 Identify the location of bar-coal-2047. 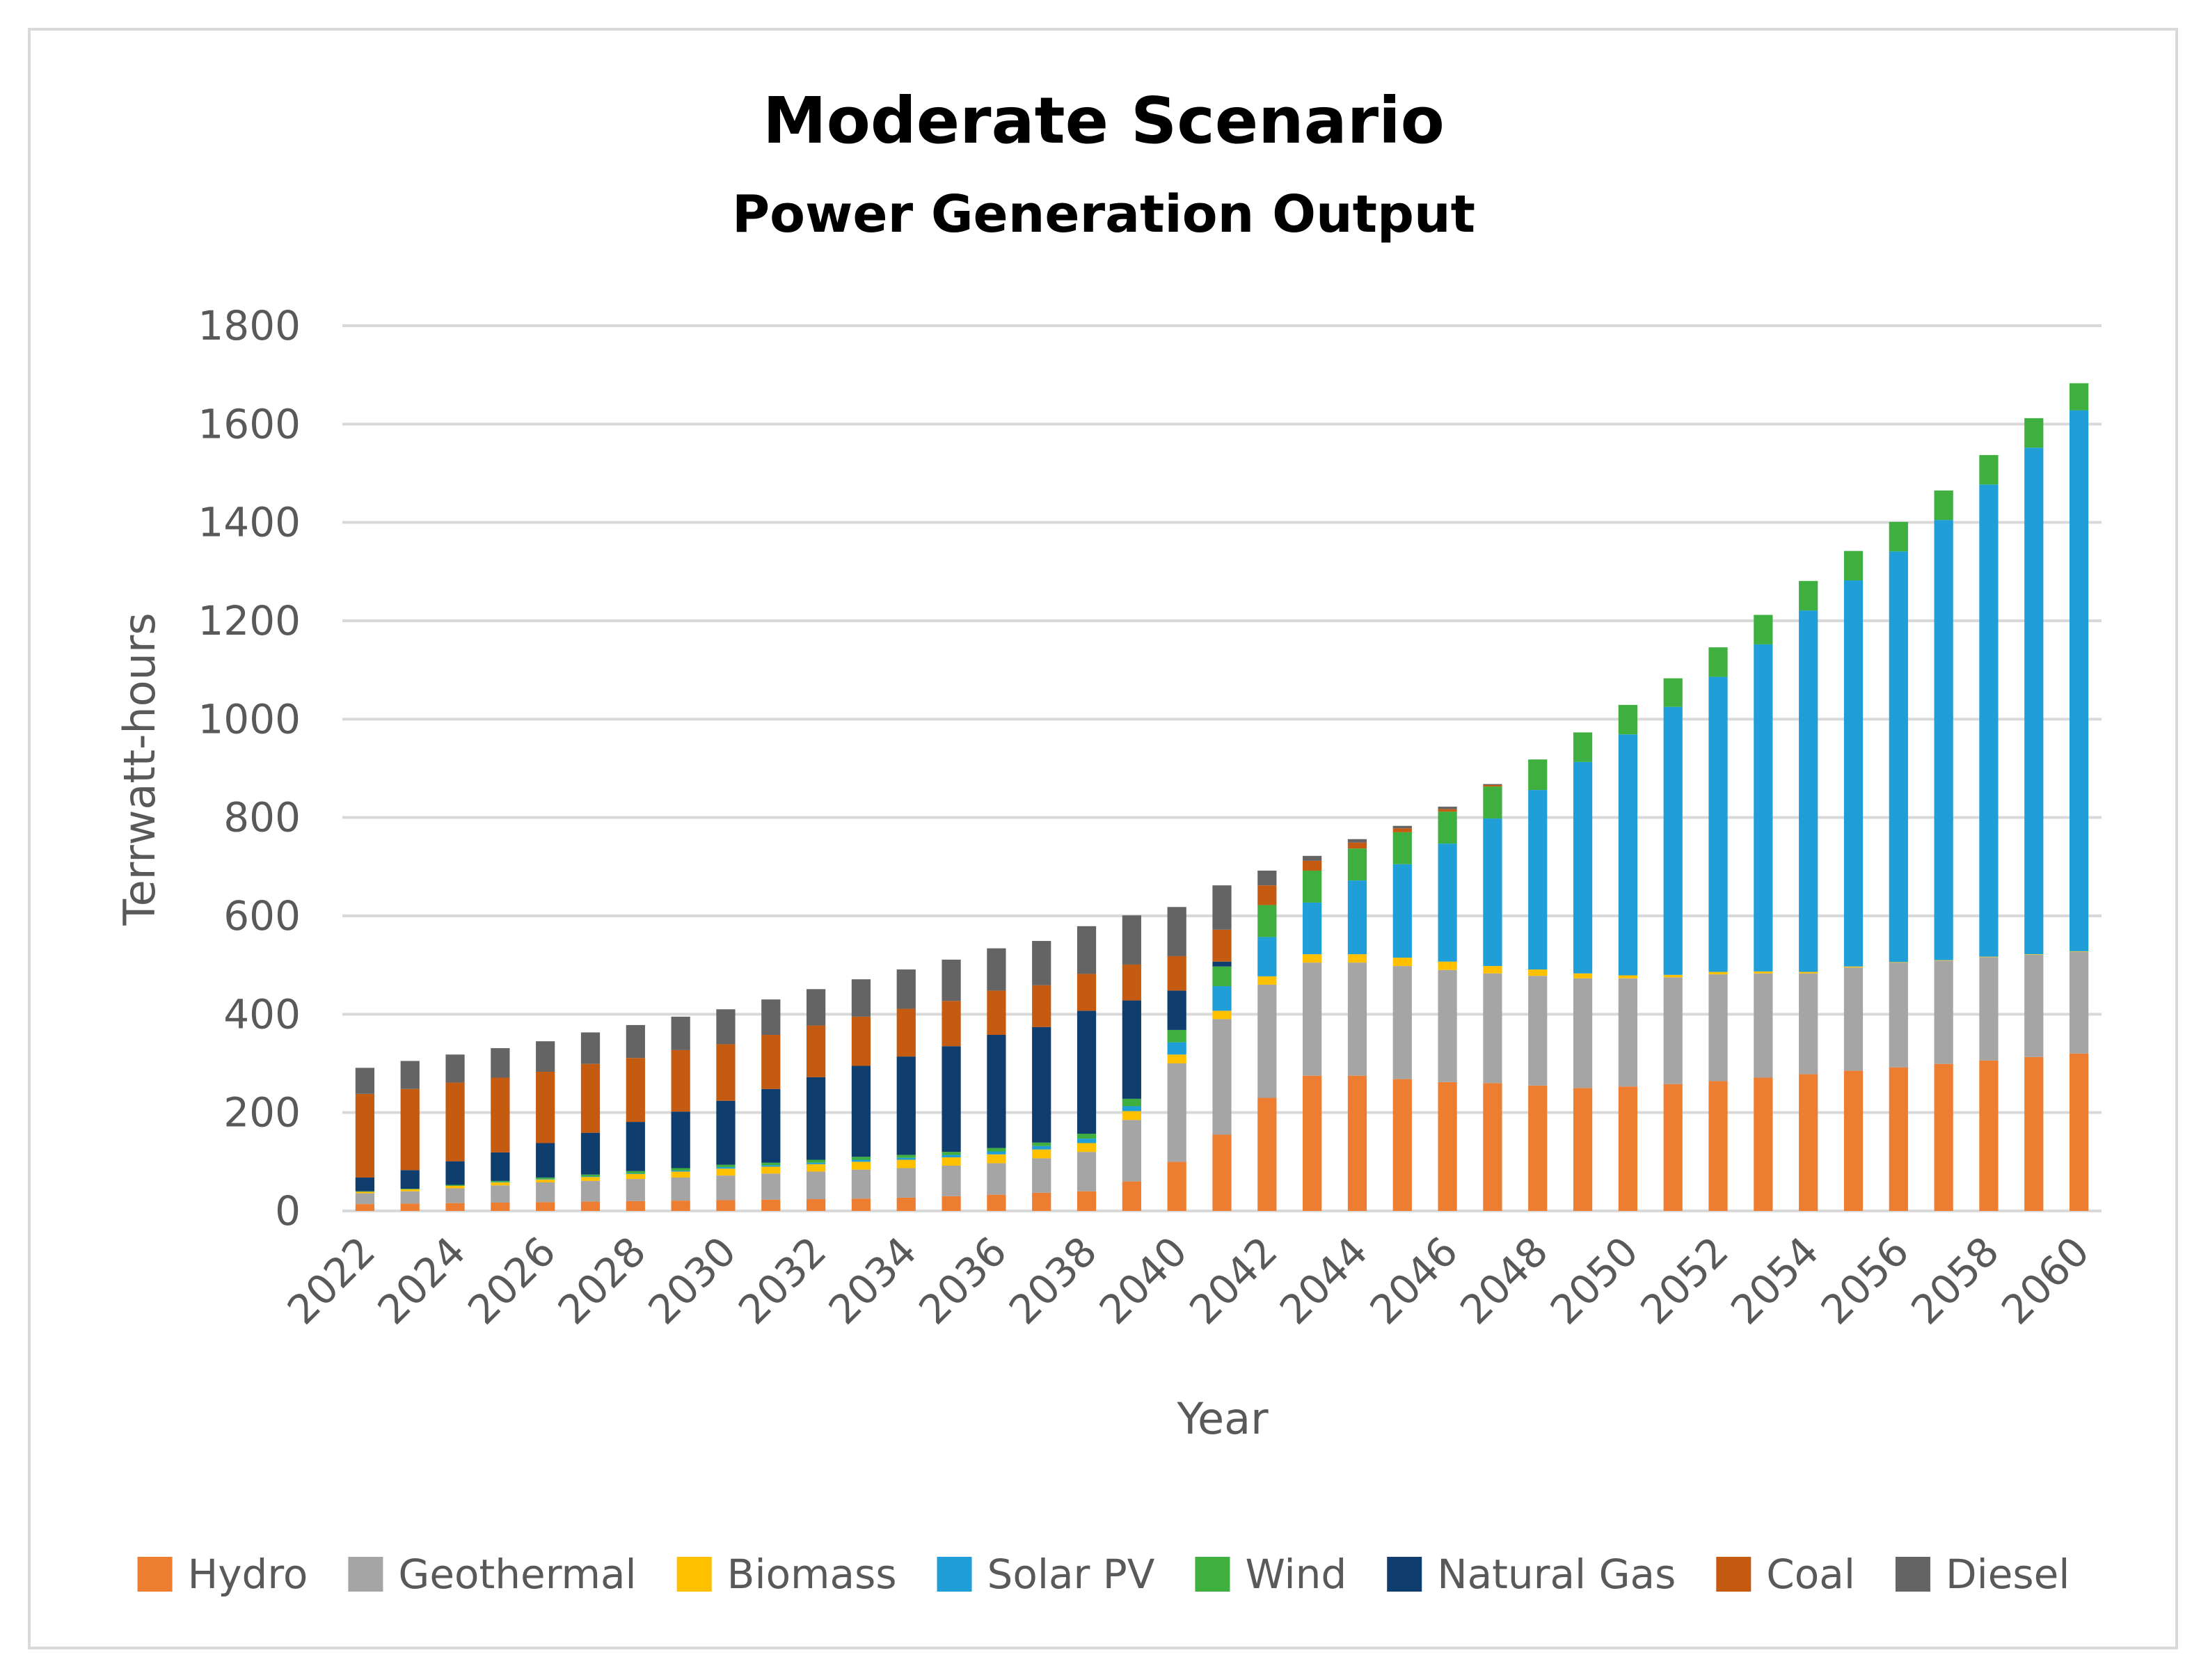
(1492, 786).